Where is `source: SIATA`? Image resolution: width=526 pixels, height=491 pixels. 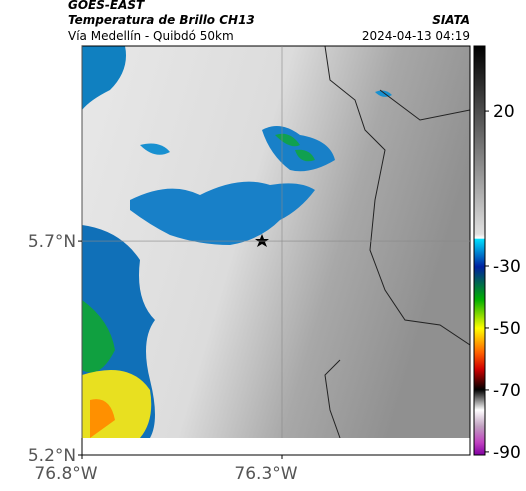 source: SIATA is located at coordinates (451, 20).